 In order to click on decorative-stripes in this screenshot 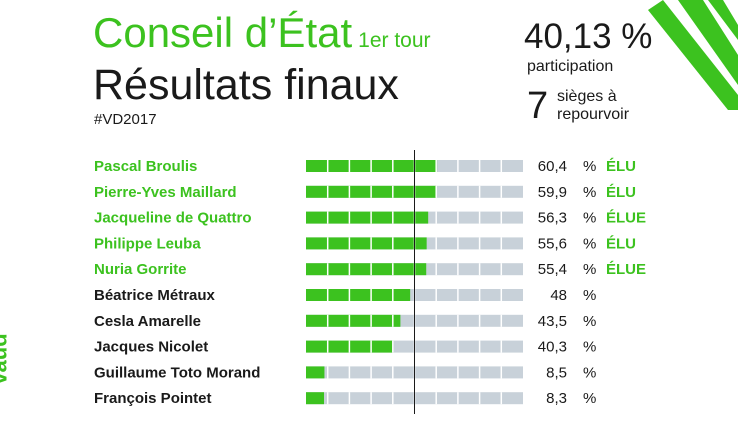, I will do `click(693, 55)`.